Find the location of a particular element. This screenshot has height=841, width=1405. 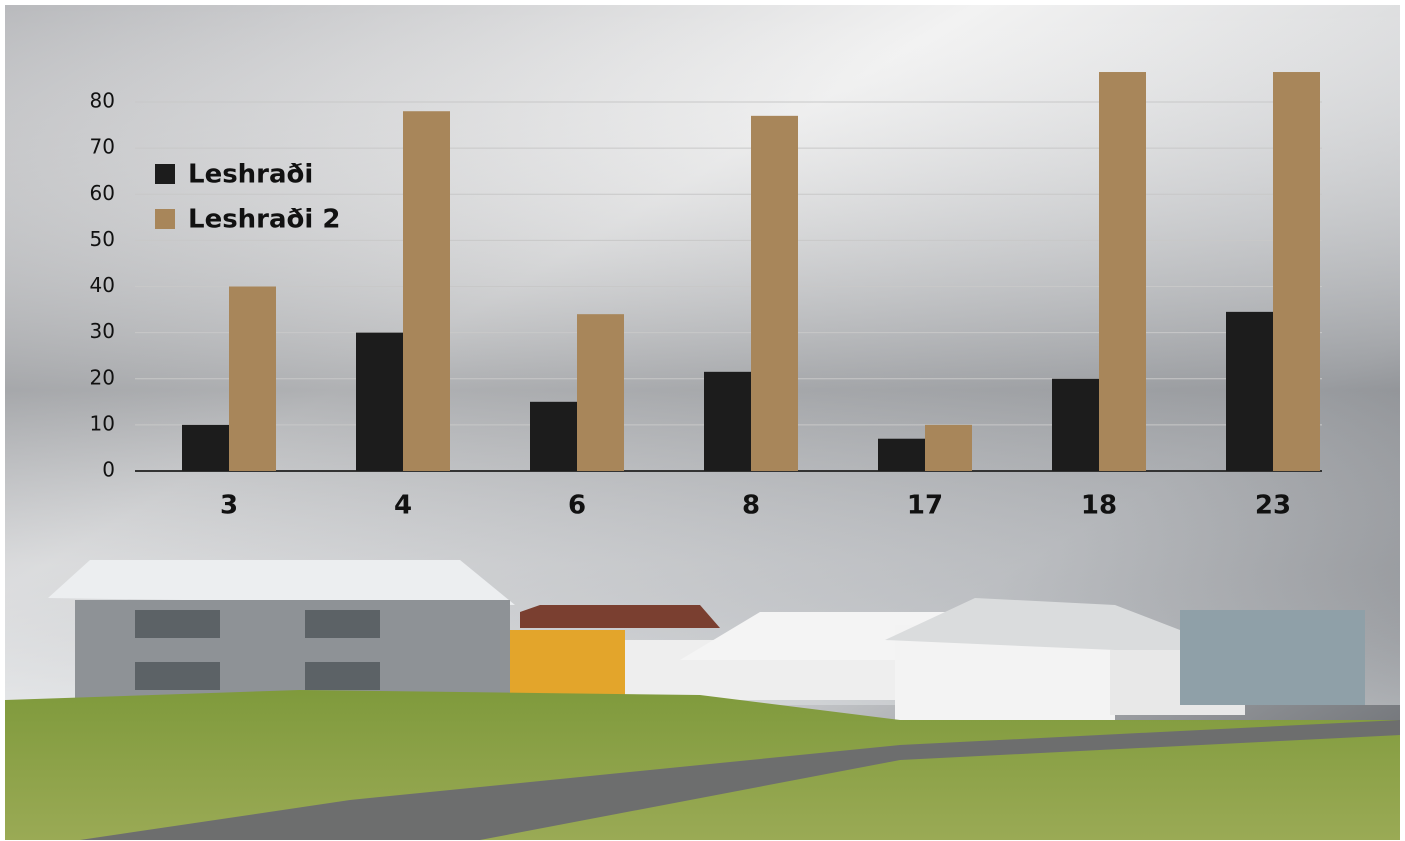

y-tick-label: 70 is located at coordinates (102, 147).